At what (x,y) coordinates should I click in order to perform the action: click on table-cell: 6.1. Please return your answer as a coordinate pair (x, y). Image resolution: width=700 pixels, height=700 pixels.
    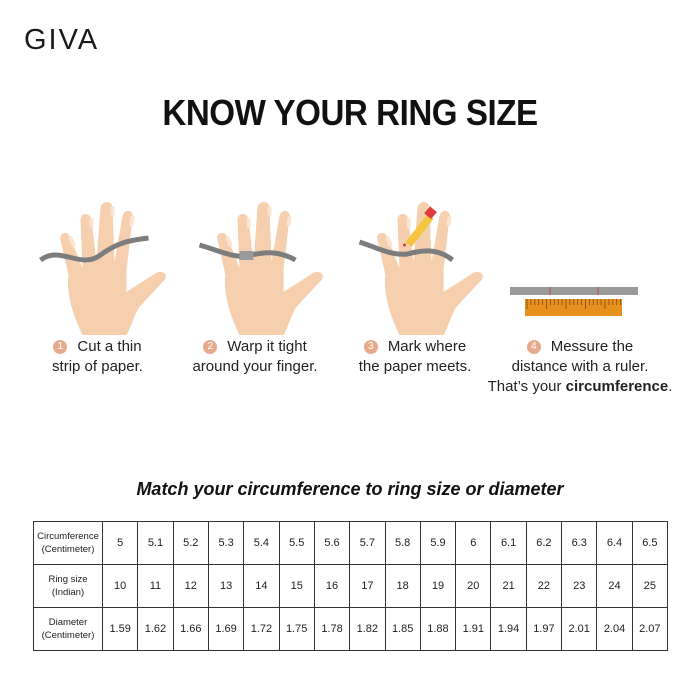
    Looking at the image, I should click on (508, 543).